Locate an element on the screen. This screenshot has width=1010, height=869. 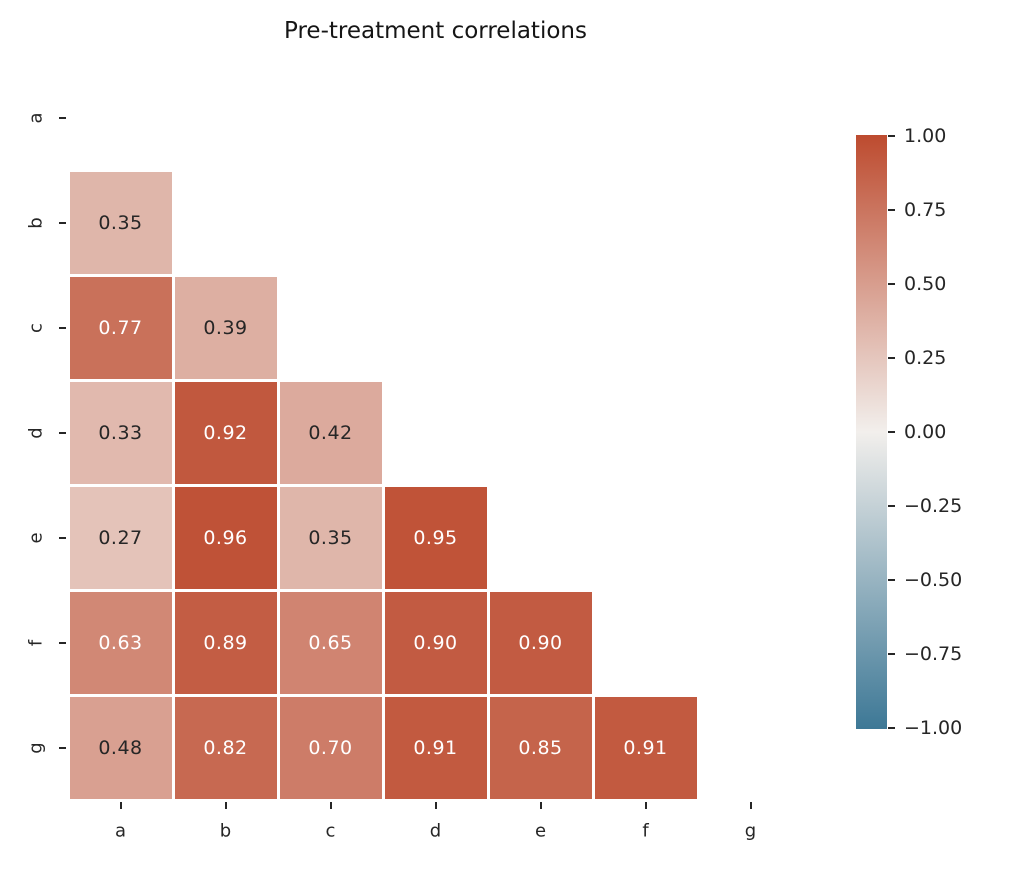
cell-value: 0.33 is located at coordinates (120, 432).